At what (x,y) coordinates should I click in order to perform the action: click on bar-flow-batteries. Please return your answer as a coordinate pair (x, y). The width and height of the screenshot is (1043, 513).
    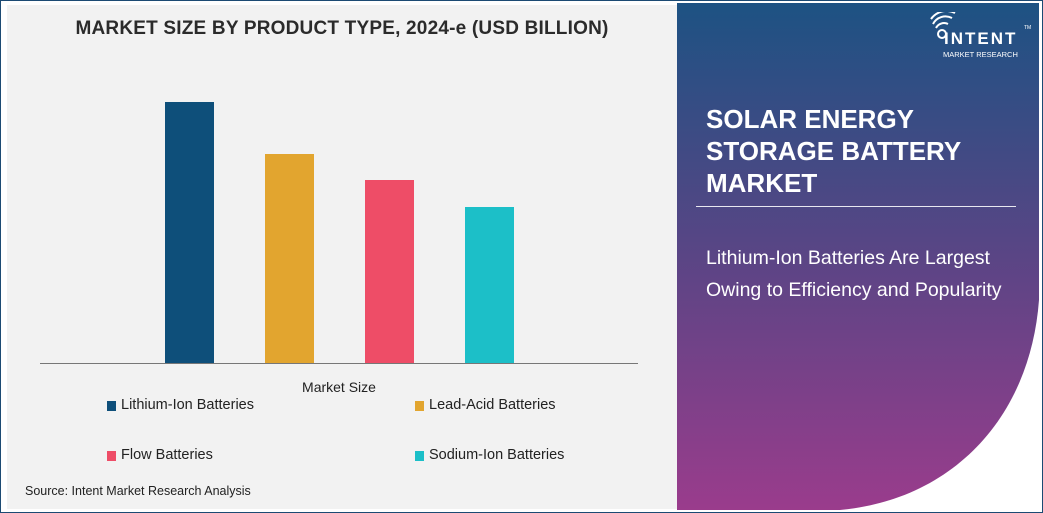
    Looking at the image, I should click on (389, 271).